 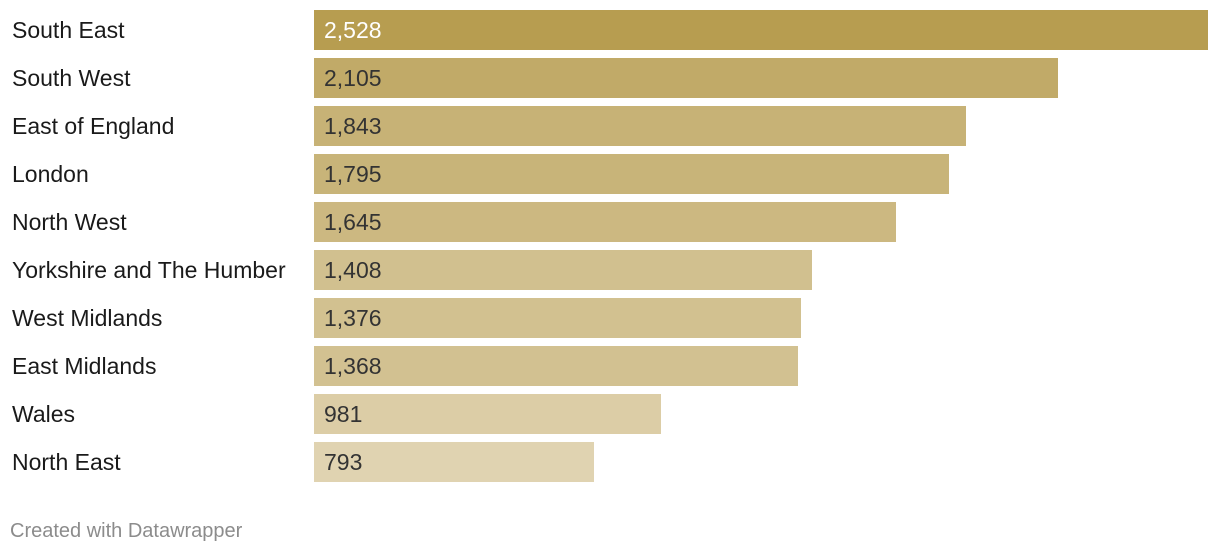 I want to click on category-label: Yorkshire and The Humber, so click(x=149, y=270).